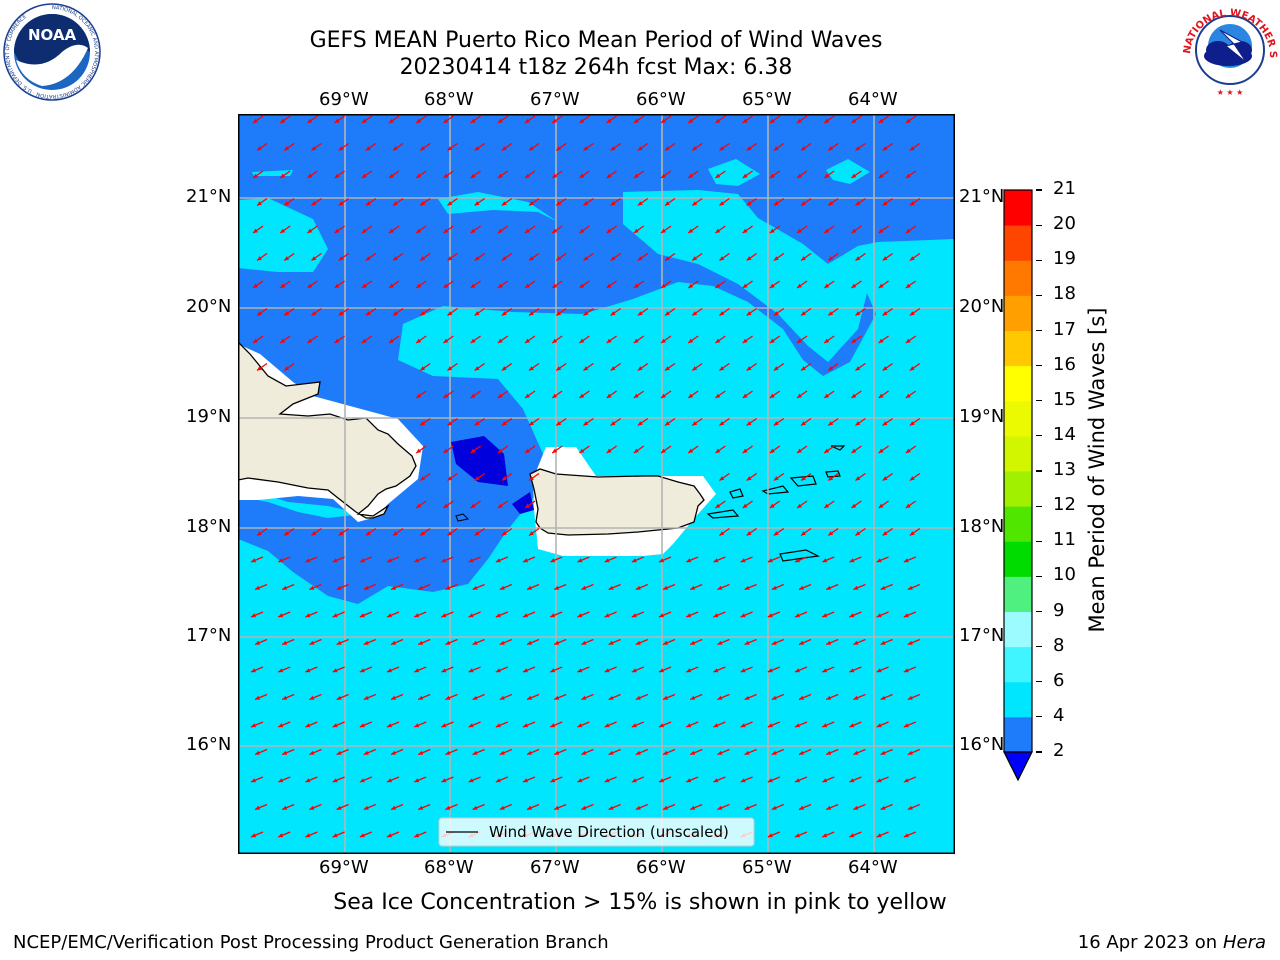 This screenshot has height=960, width=1280. I want to click on lat-label-left: 19°N, so click(209, 416).